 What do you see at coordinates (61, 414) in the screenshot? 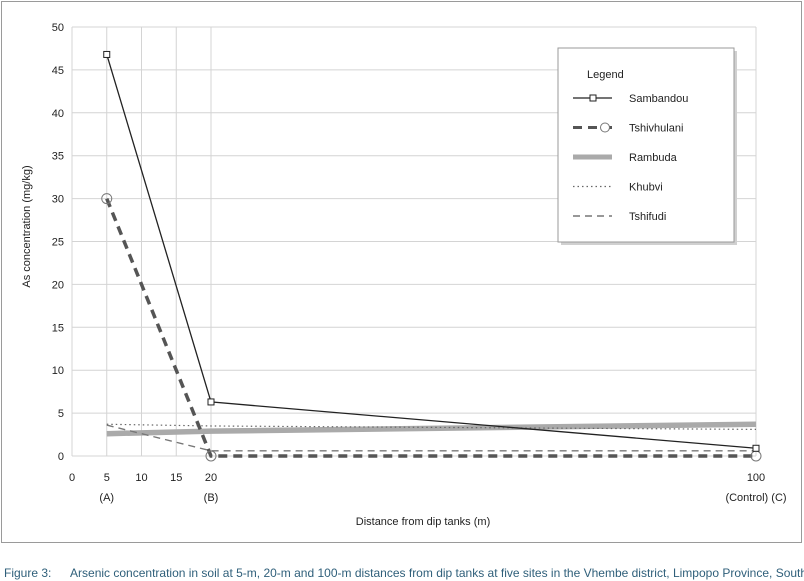
I see `y-tick-label: 5` at bounding box center [61, 414].